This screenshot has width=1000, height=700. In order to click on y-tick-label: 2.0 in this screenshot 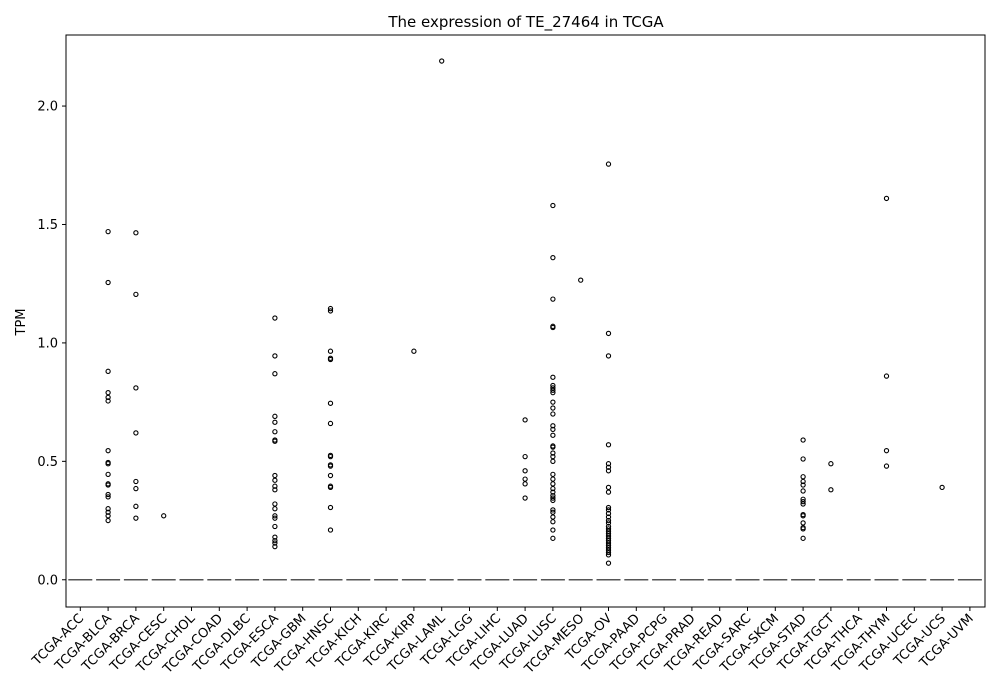, I will do `click(47, 107)`.